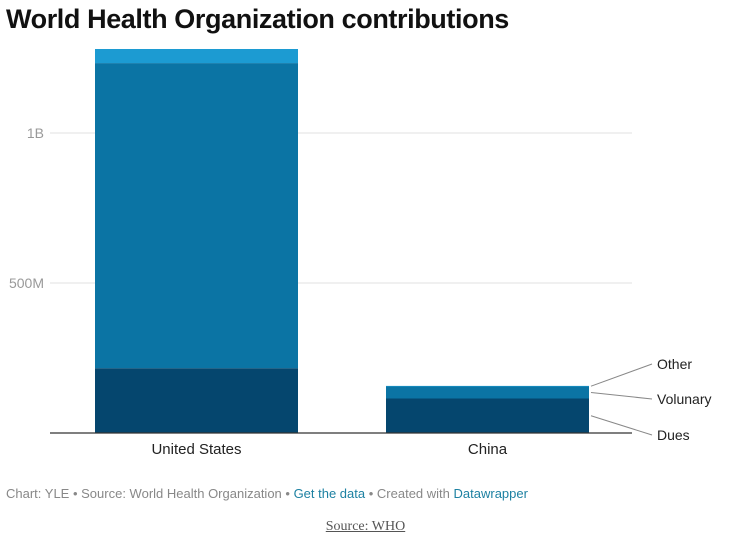 The height and width of the screenshot is (544, 731). What do you see at coordinates (621, 375) in the screenshot?
I see `legend-leader-other` at bounding box center [621, 375].